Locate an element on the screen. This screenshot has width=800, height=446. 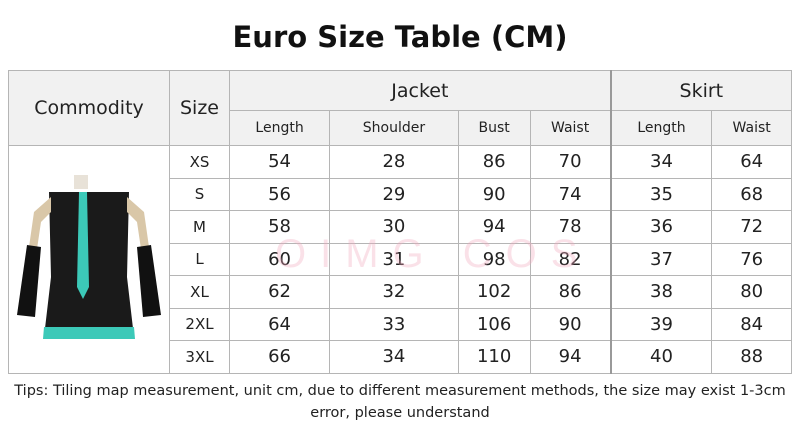
value-cell: 72 is located at coordinates (751, 227).